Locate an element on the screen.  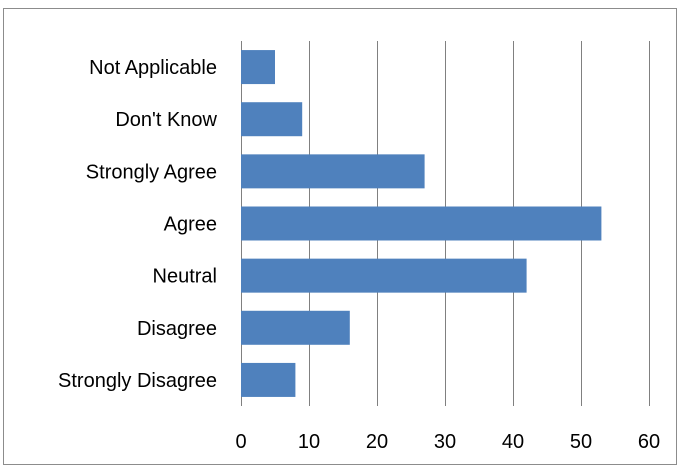
x-tick-labels: 0 10 20 30 40 50 60 is located at coordinates (447, 442).